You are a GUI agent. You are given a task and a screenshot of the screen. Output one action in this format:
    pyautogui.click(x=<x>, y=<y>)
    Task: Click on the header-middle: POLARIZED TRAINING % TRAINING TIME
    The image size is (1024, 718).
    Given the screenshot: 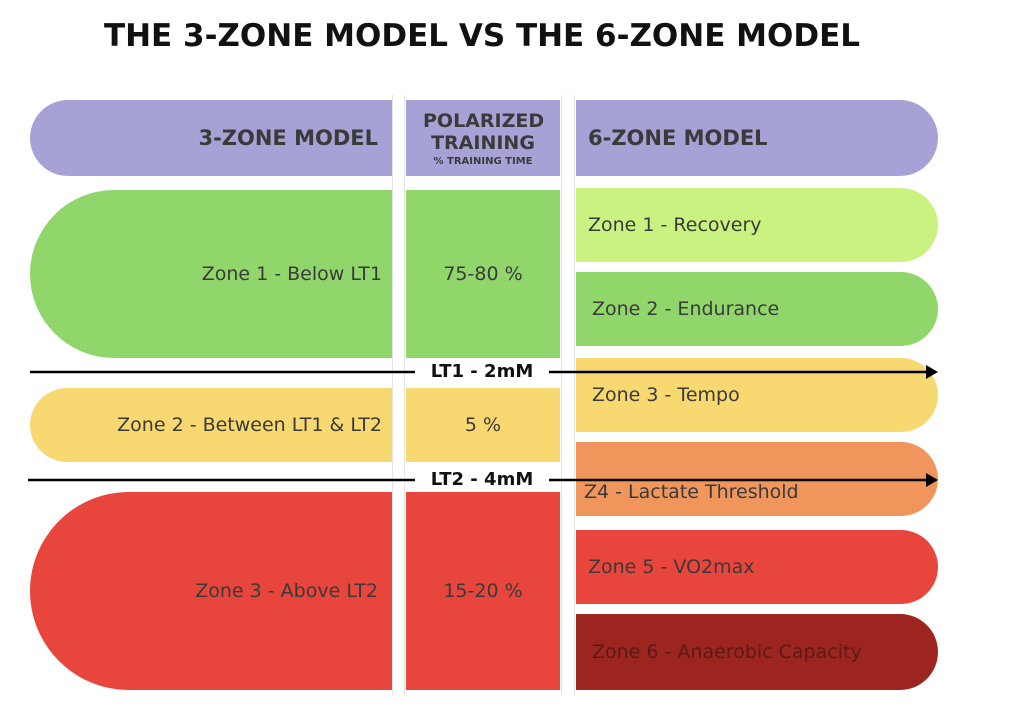 What is the action you would take?
    pyautogui.click(x=483, y=138)
    